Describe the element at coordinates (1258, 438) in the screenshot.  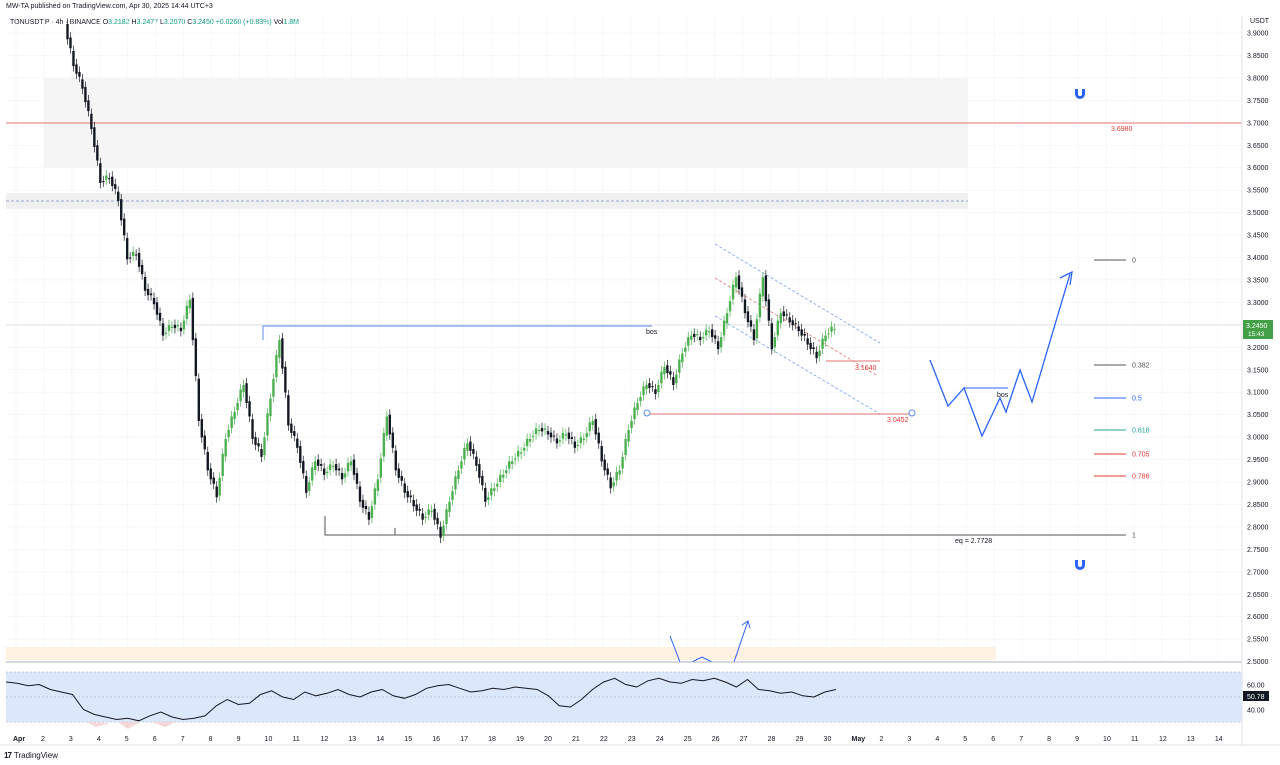
I see `price-tick-label: 3.0000` at that location.